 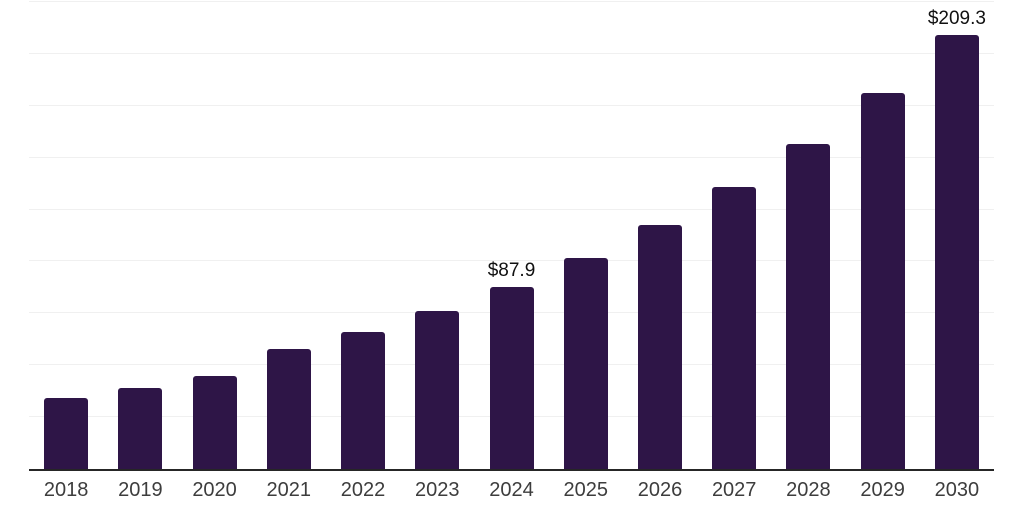 I want to click on x-tick-2021: 2021, so click(x=289, y=490).